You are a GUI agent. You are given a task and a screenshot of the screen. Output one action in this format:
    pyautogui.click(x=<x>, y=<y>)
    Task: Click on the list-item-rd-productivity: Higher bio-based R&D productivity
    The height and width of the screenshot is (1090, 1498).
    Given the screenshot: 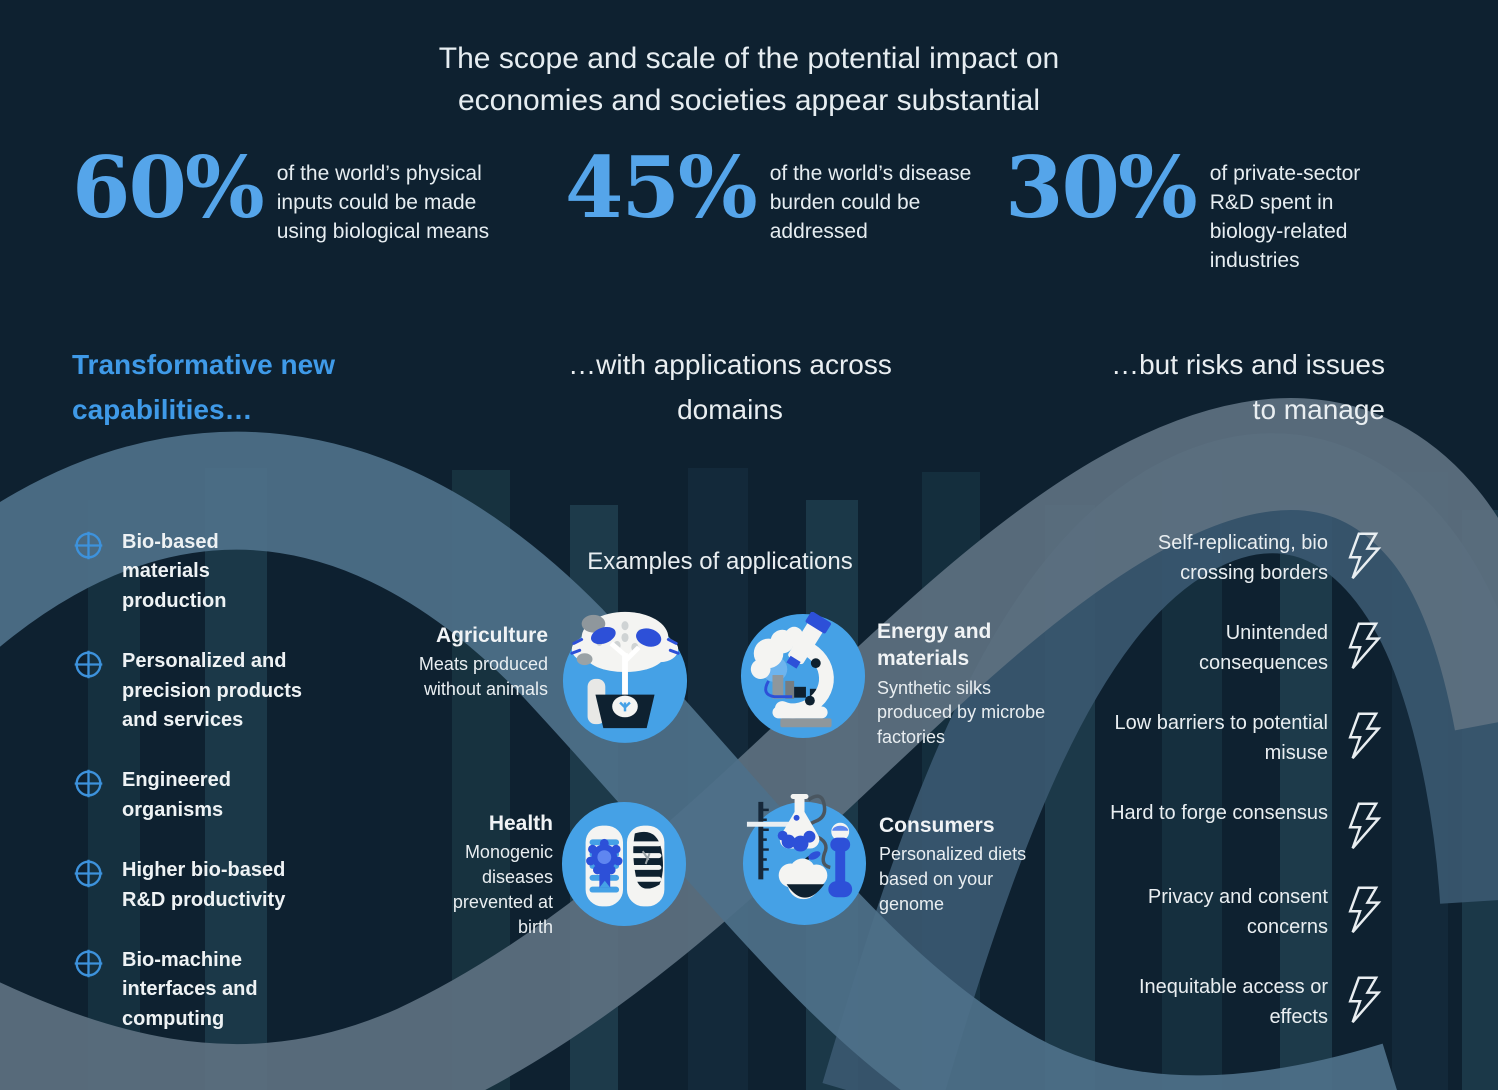 What is the action you would take?
    pyautogui.click(x=222, y=885)
    